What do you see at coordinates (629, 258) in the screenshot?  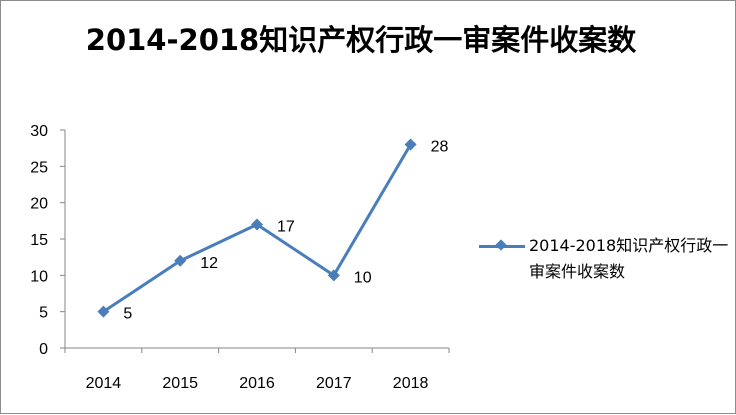 I see `legend-series-name: 2014-2018知识产权行政一审案件收案数` at bounding box center [629, 258].